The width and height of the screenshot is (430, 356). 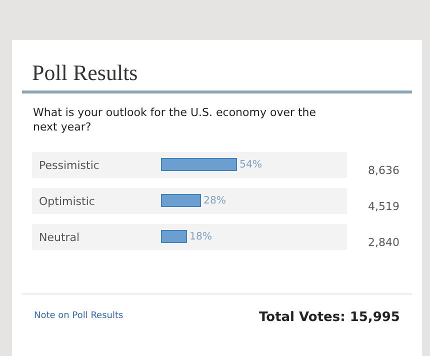 I want to click on chart-title: Poll Results, so click(x=85, y=72).